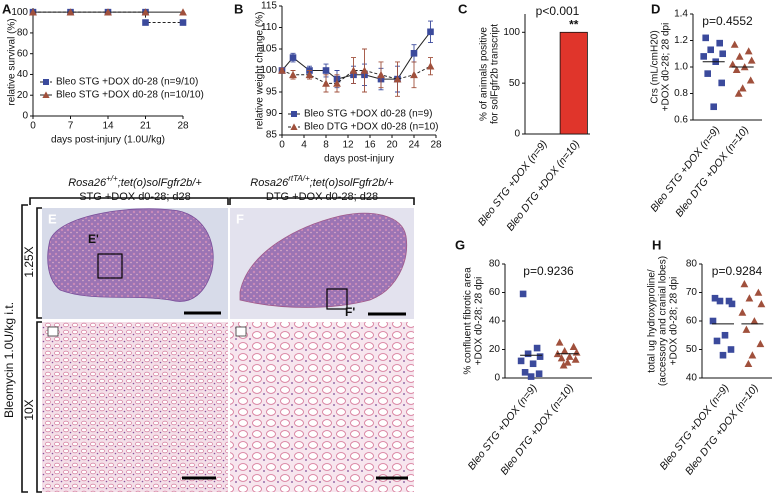  What do you see at coordinates (322, 197) in the screenshot?
I see `treatment-label: DTG +DOX d0-28; d28` at bounding box center [322, 197].